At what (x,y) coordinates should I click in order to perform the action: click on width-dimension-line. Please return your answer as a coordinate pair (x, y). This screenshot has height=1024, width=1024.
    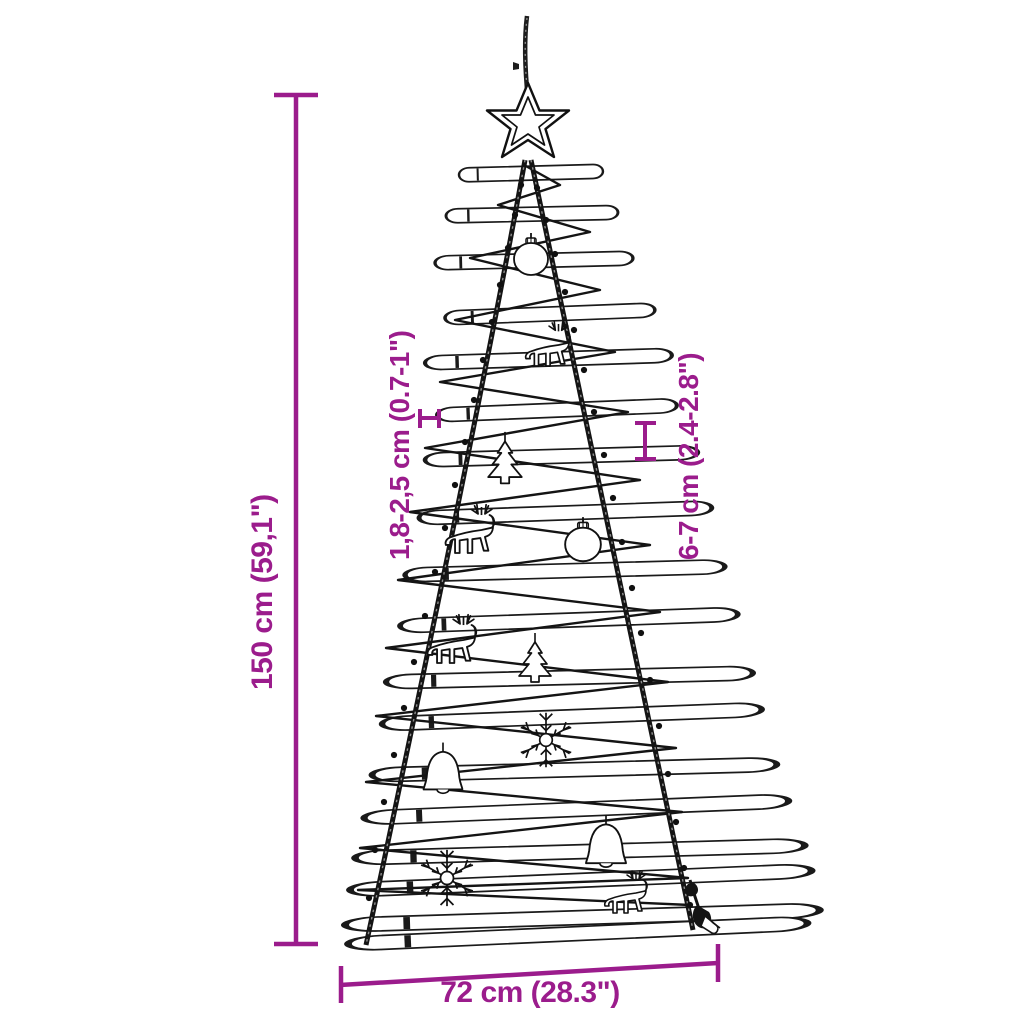
    Looking at the image, I should click on (529, 973).